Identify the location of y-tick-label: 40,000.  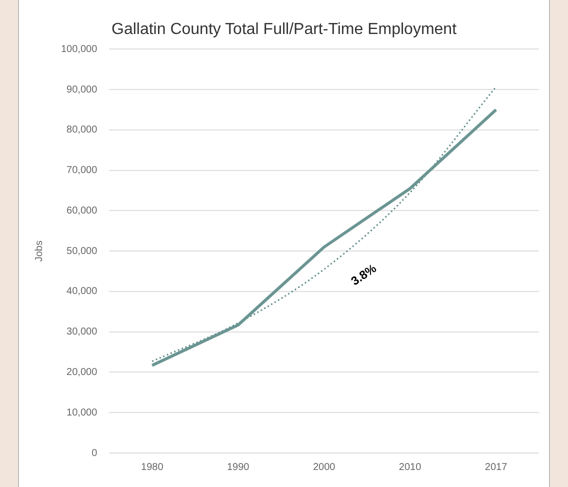
(82, 292).